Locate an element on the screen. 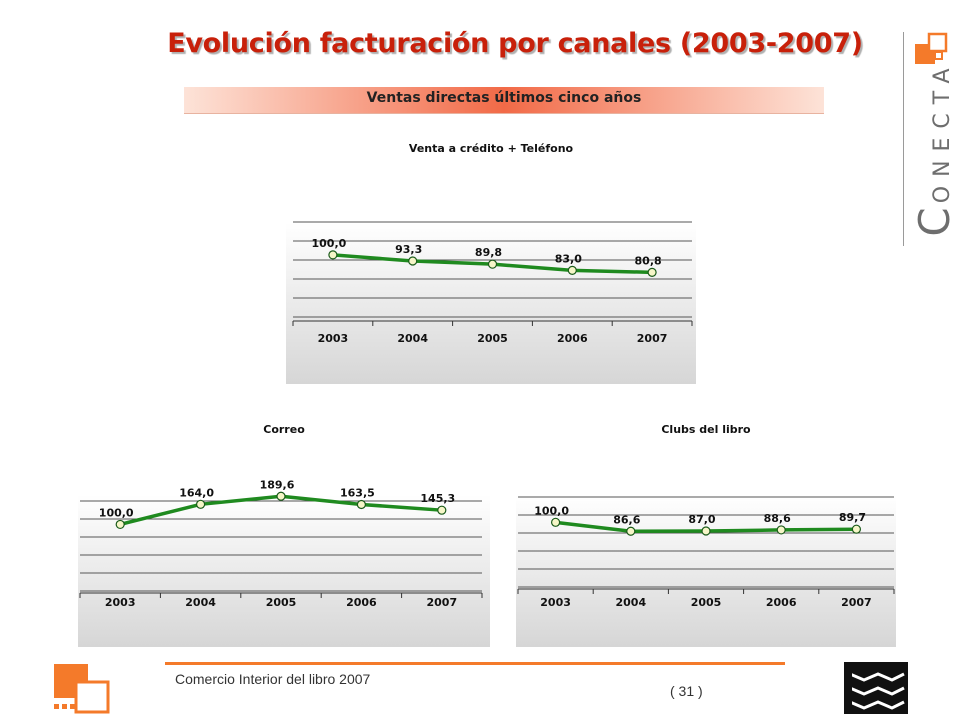 This screenshot has height=720, width=960. page-number: ( 31 ) is located at coordinates (686, 691).